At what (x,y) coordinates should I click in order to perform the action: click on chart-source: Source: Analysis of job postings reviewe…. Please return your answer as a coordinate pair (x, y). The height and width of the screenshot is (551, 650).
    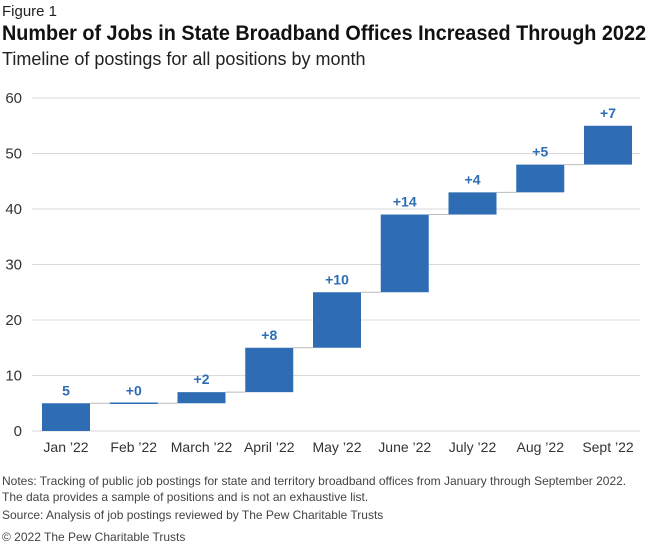
    Looking at the image, I should click on (193, 515).